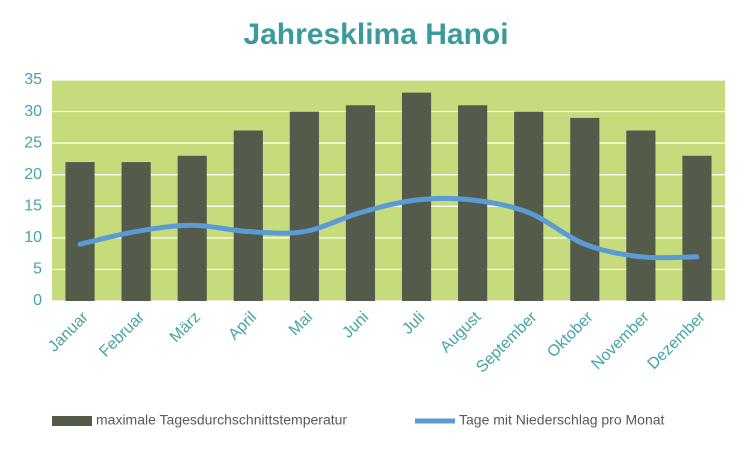  Describe the element at coordinates (33, 111) in the screenshot. I see `y-tick-label: 30` at that location.